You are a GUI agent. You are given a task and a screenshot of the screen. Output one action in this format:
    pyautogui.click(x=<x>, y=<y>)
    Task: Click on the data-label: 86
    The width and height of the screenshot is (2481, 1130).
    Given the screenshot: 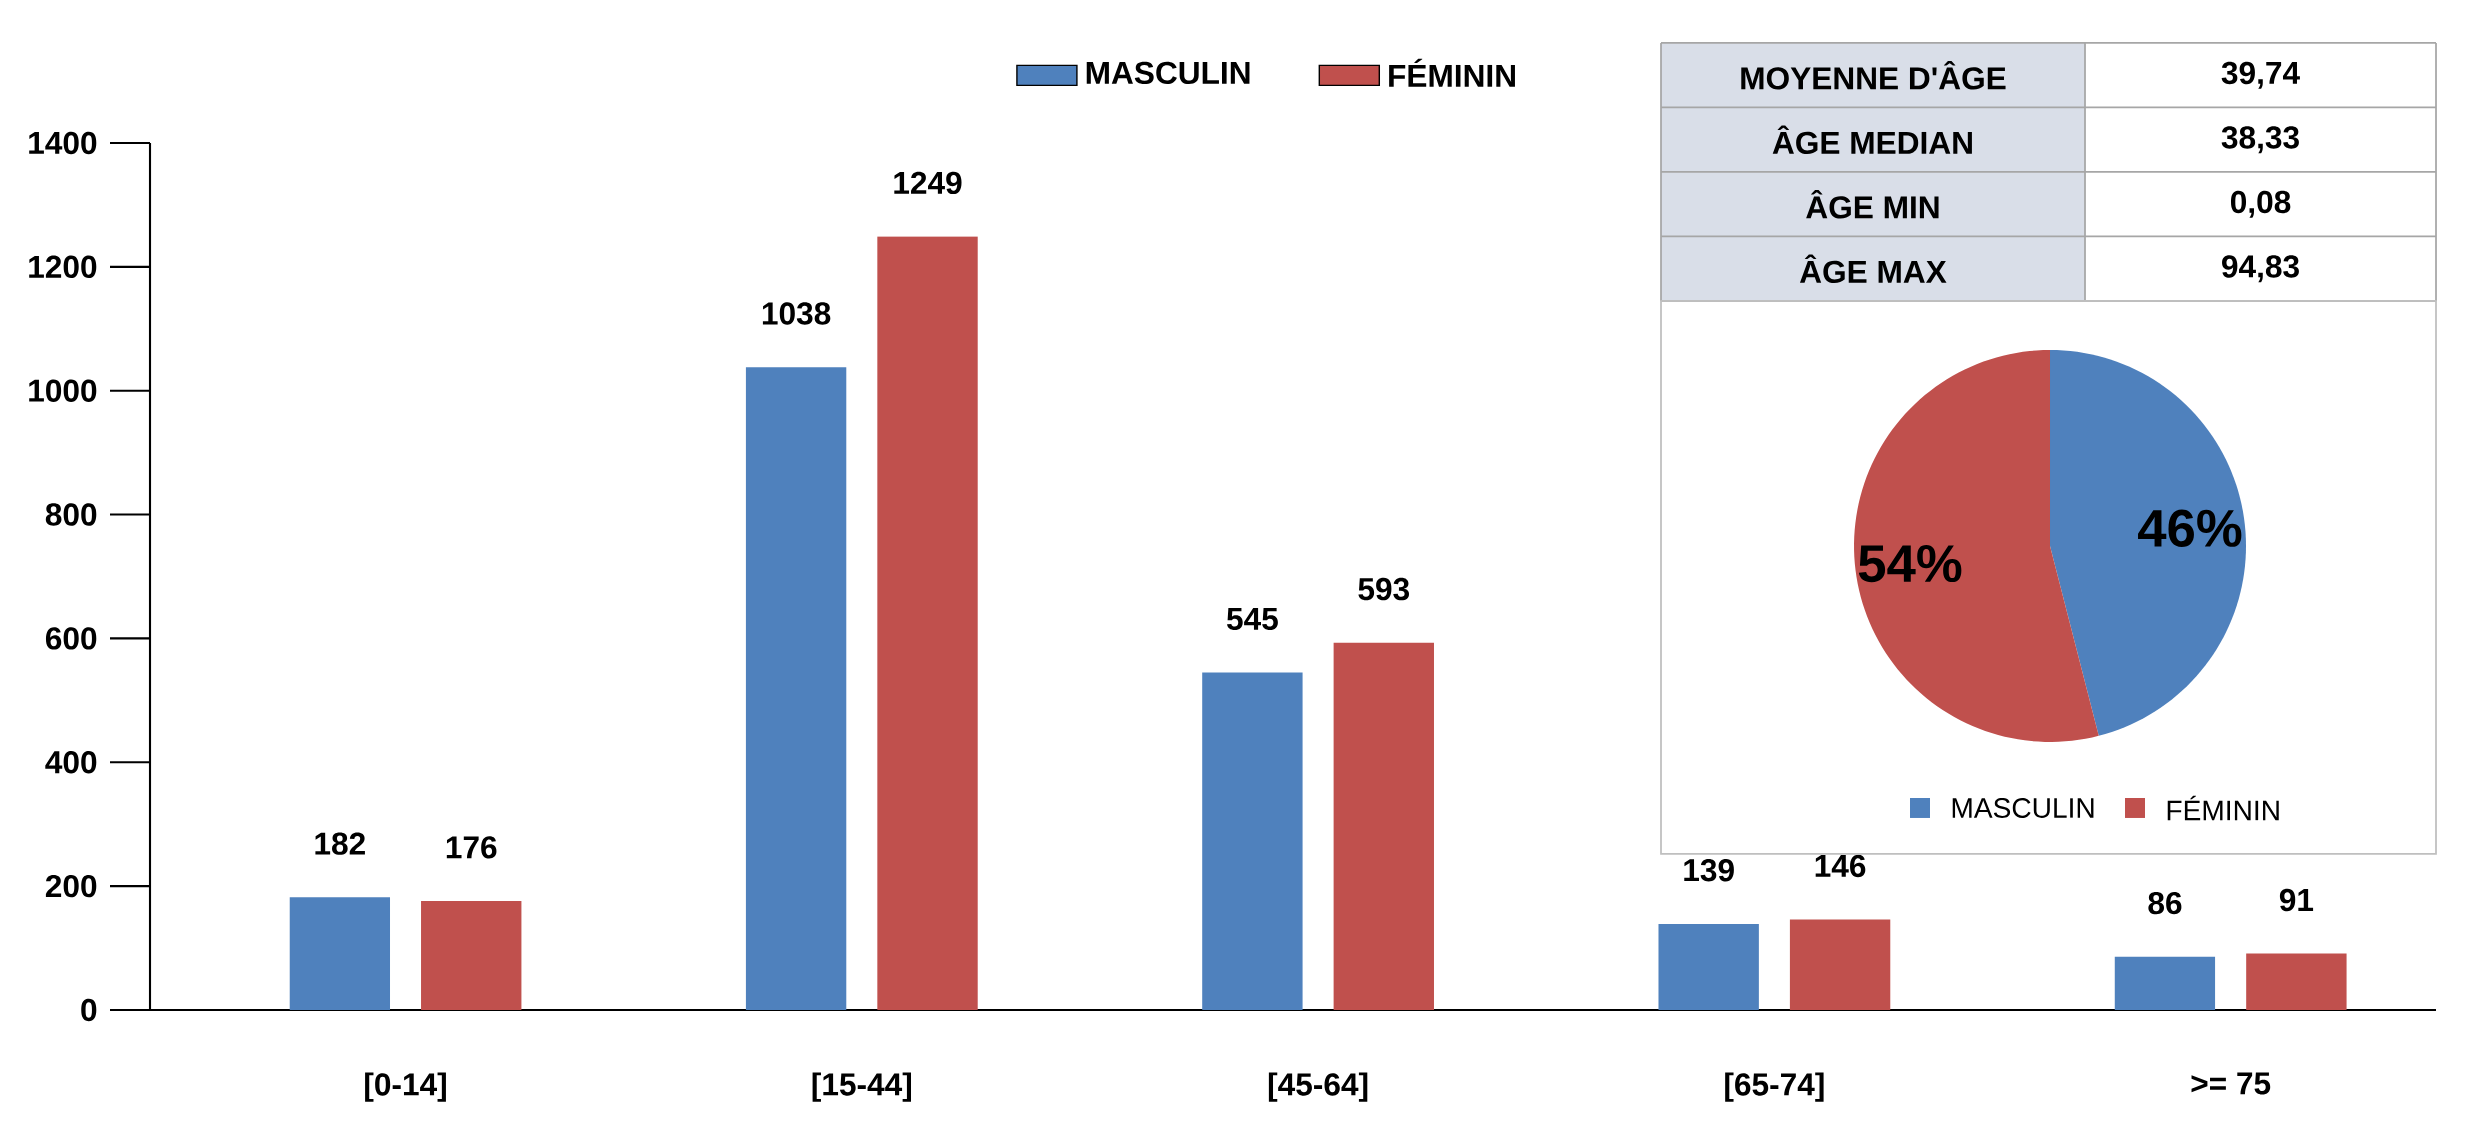 What is the action you would take?
    pyautogui.click(x=2165, y=903)
    